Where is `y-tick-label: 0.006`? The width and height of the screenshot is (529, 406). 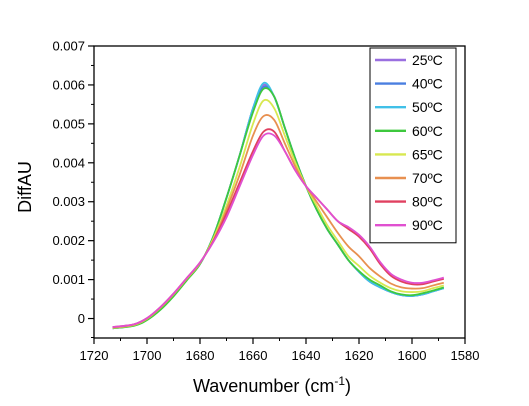 y-tick-label: 0.006 is located at coordinates (68, 84).